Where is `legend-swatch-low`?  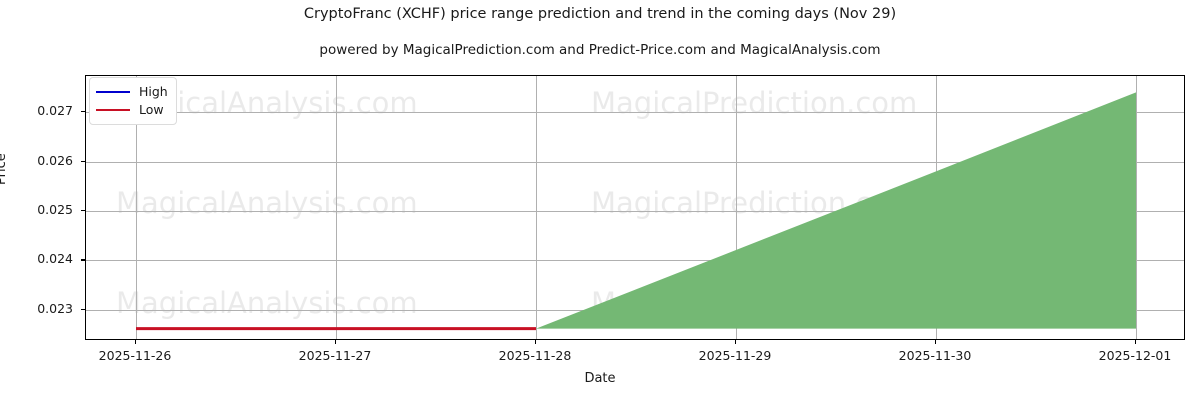
legend-swatch-low is located at coordinates (113, 110).